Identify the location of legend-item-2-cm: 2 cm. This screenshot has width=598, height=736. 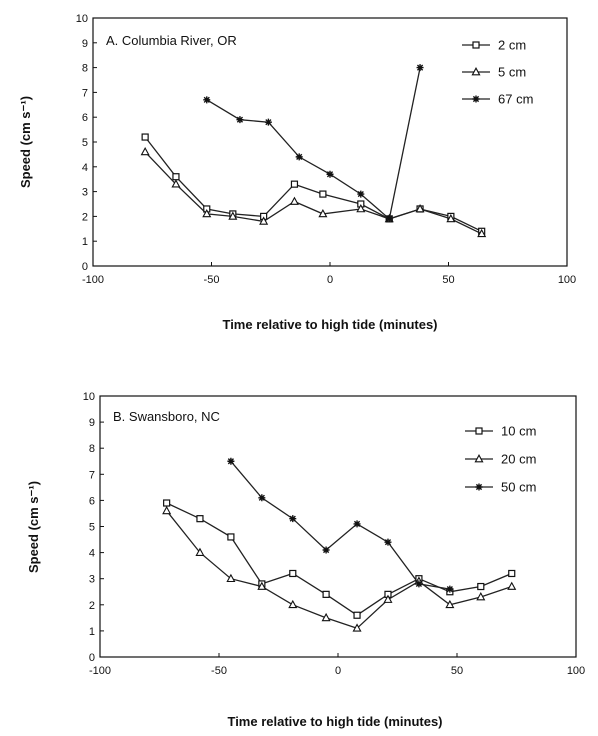
(494, 45).